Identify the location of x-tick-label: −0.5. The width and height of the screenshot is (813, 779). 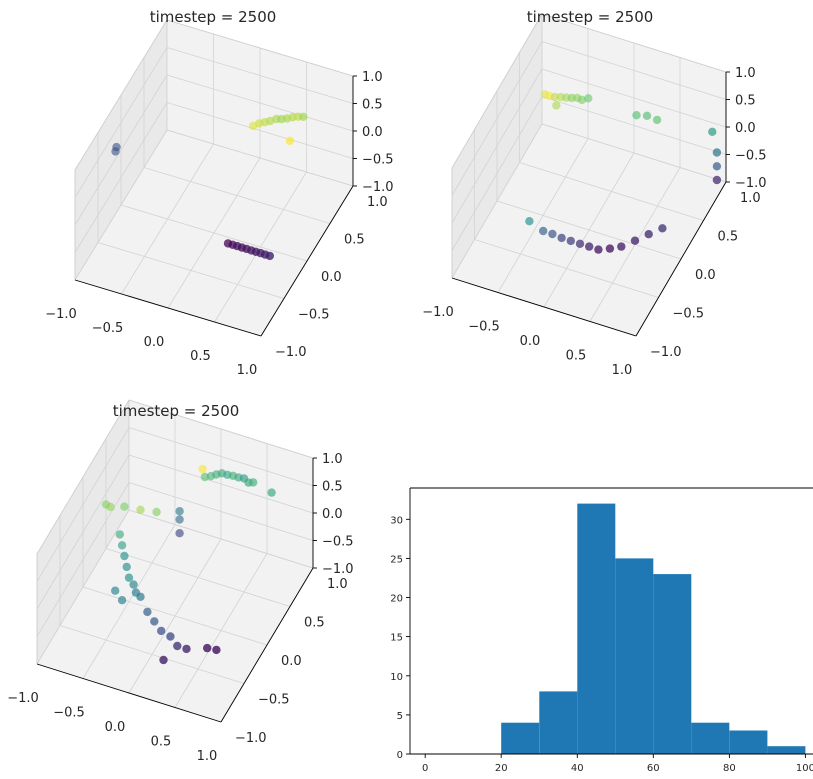
(108, 328).